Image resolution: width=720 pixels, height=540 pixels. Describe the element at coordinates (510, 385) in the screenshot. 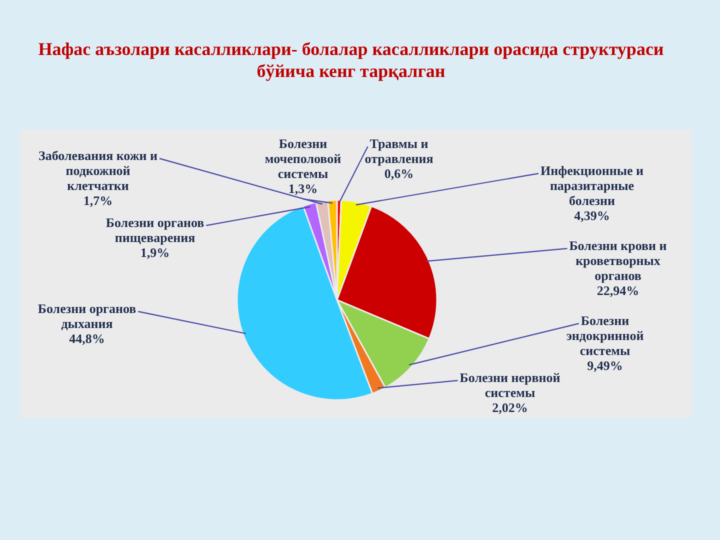

I see `slice-label: Болезни нервной системы` at that location.